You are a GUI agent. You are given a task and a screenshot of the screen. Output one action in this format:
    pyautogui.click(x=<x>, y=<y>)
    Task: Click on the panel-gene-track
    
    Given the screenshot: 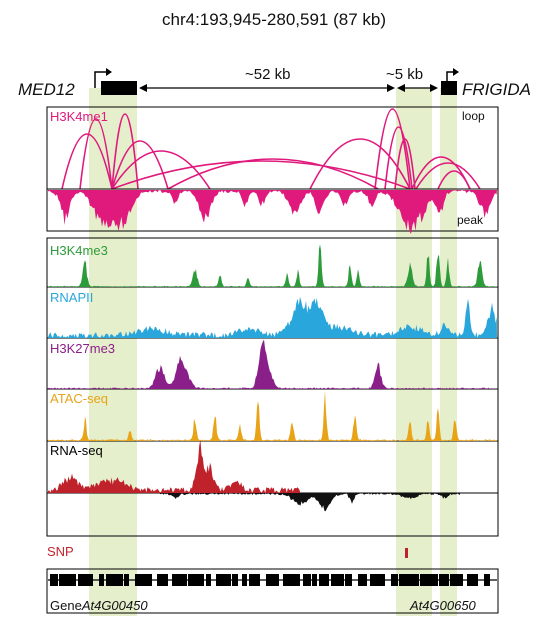 What is the action you would take?
    pyautogui.click(x=272, y=591)
    